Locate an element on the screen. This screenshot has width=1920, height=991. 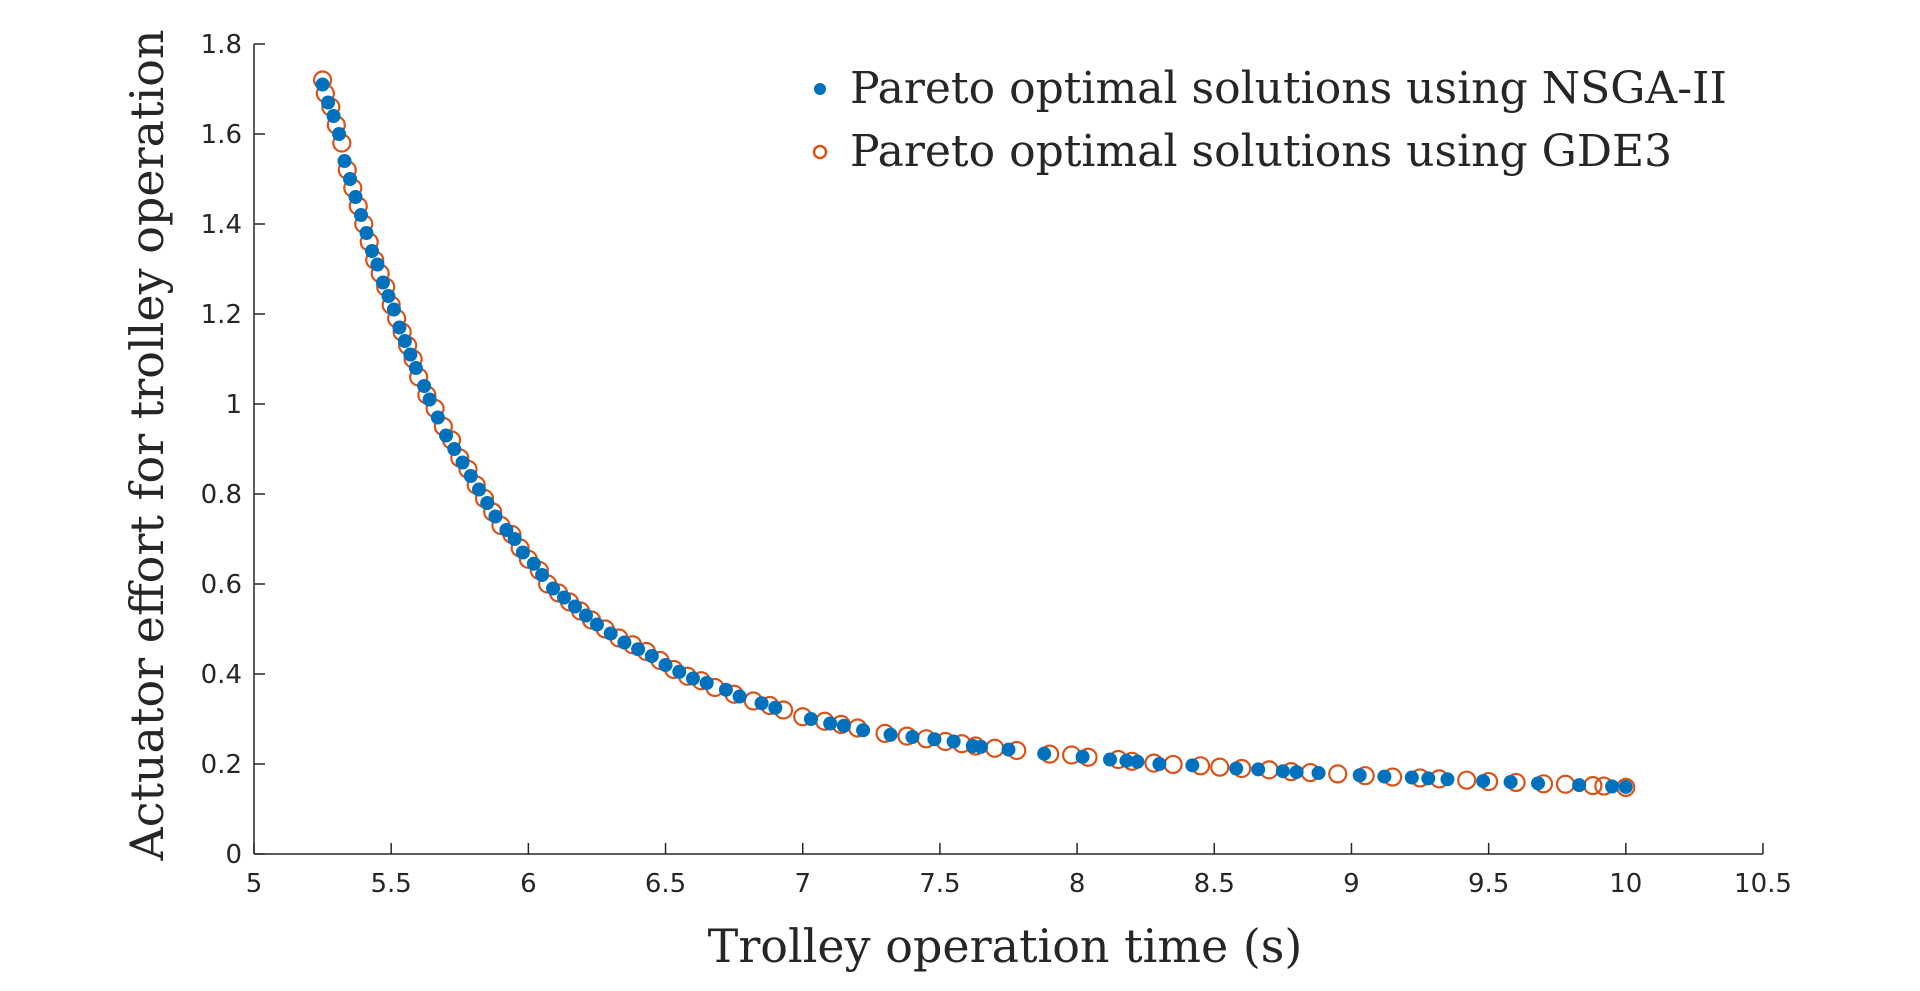
y-tick-label: 0.8 is located at coordinates (221, 495).